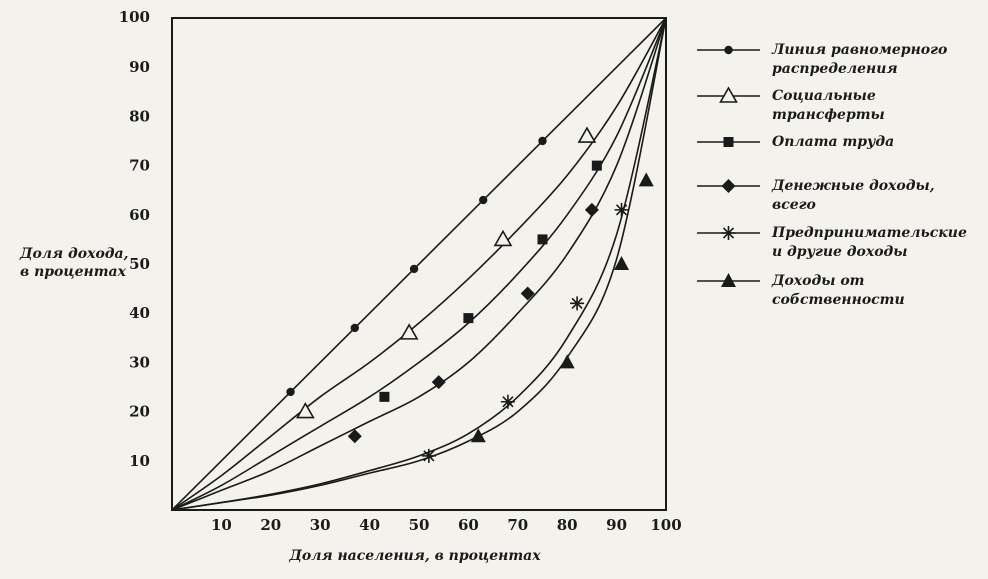 This screenshot has height=579, width=988. I want to click on legend-label-1: трансферты, so click(828, 115).